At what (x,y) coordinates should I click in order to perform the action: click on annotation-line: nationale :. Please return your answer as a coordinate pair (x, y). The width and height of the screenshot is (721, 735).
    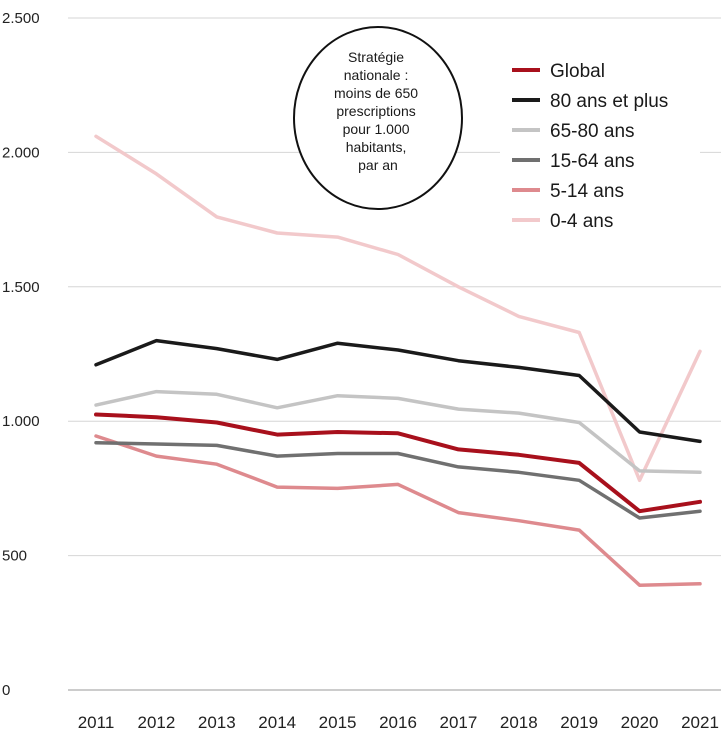
    Looking at the image, I should click on (376, 75).